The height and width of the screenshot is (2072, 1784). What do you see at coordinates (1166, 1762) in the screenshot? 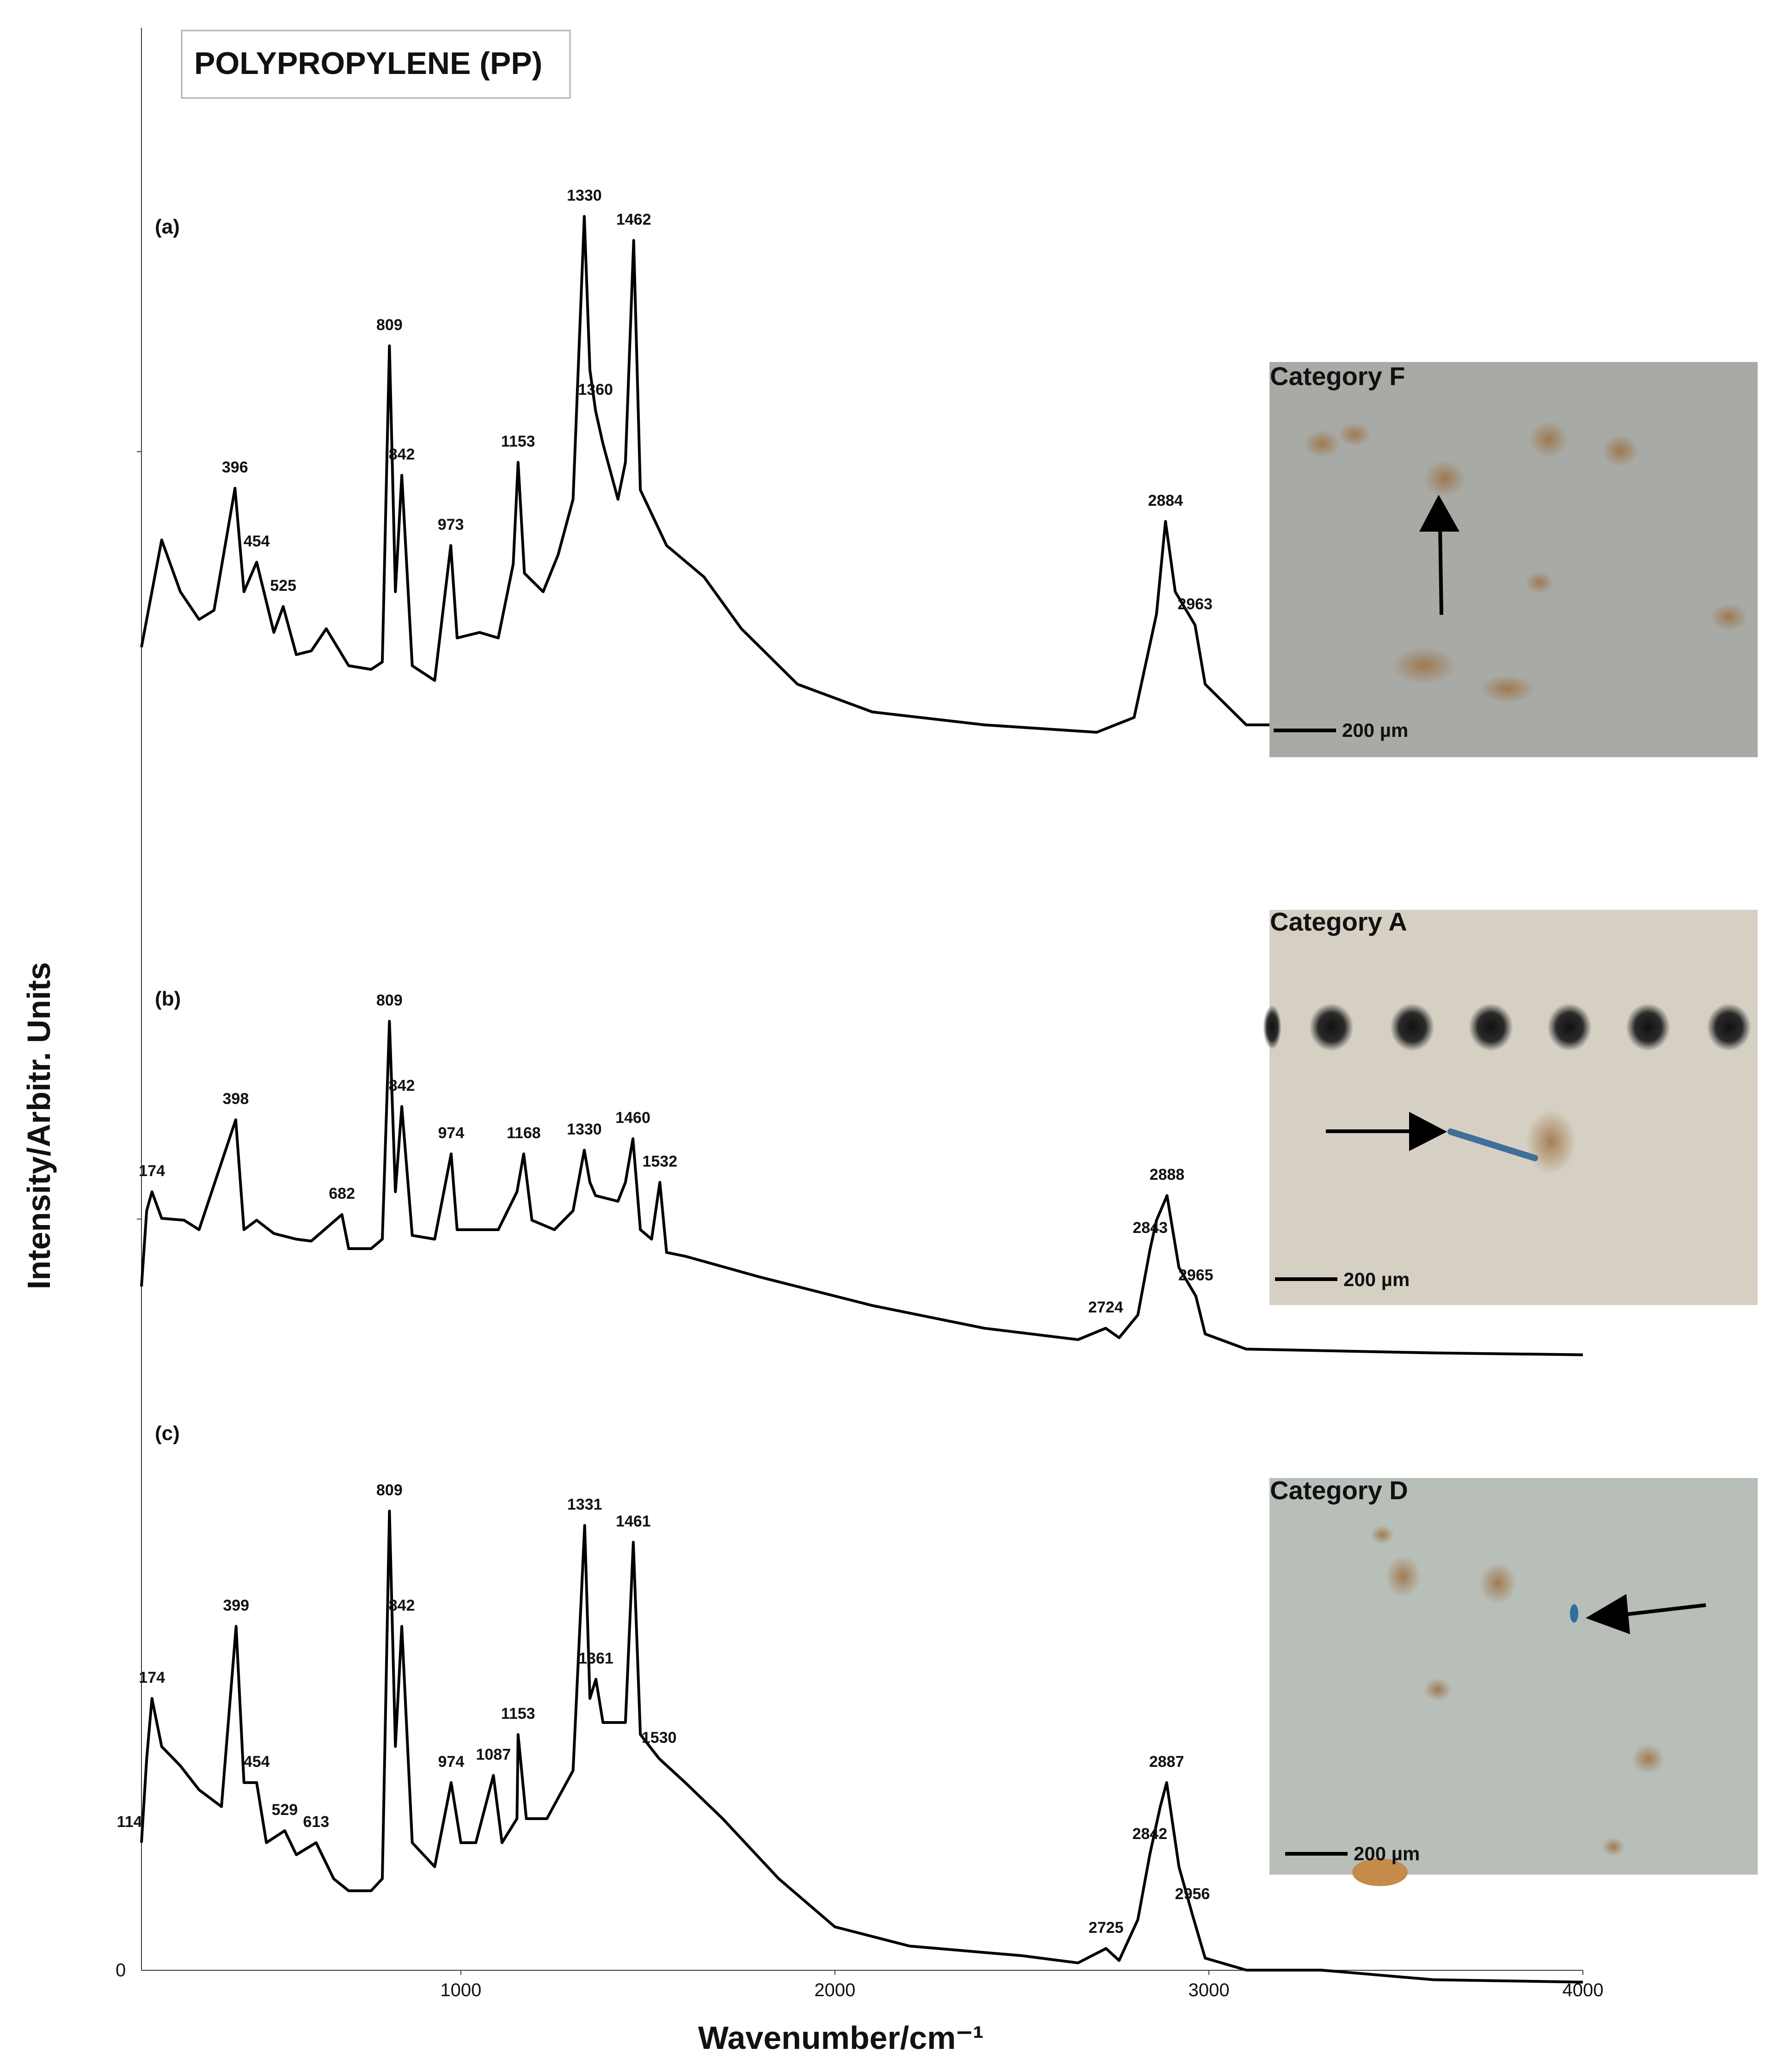
I see `peak-label: 2887` at bounding box center [1166, 1762].